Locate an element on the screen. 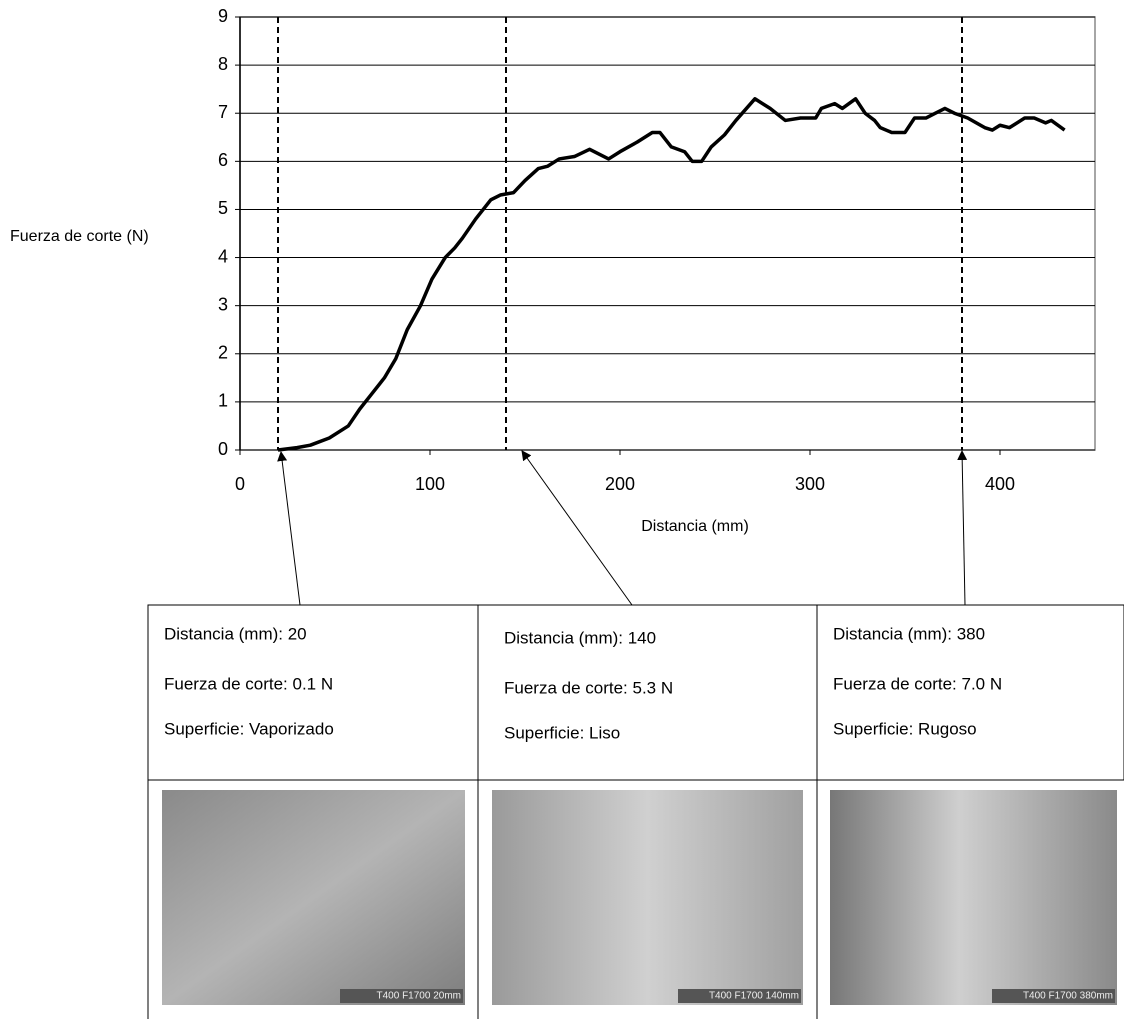 The height and width of the screenshot is (1024, 1124). x-tick-label: 200 is located at coordinates (620, 484).